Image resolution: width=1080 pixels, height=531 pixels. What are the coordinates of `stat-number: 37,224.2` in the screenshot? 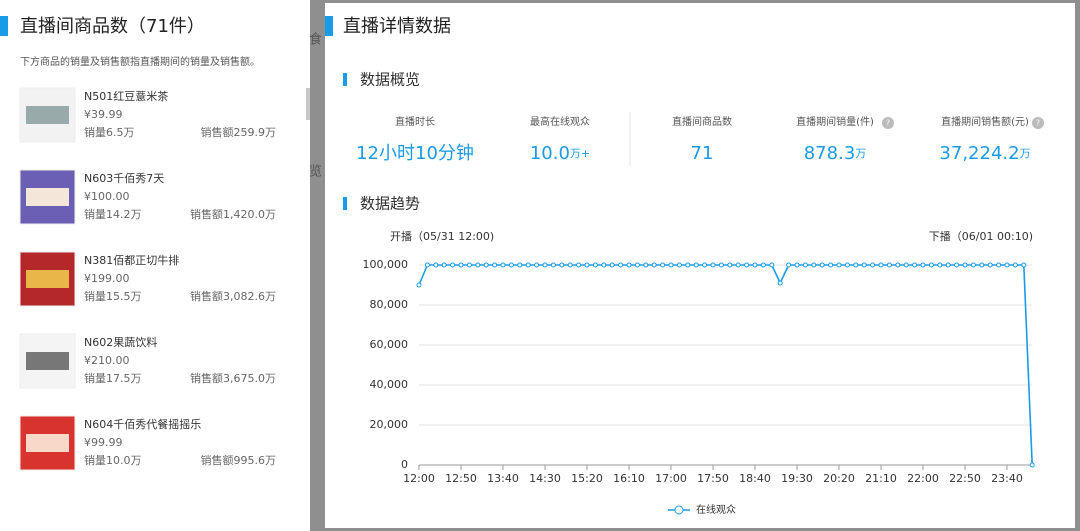 It's located at (979, 153).